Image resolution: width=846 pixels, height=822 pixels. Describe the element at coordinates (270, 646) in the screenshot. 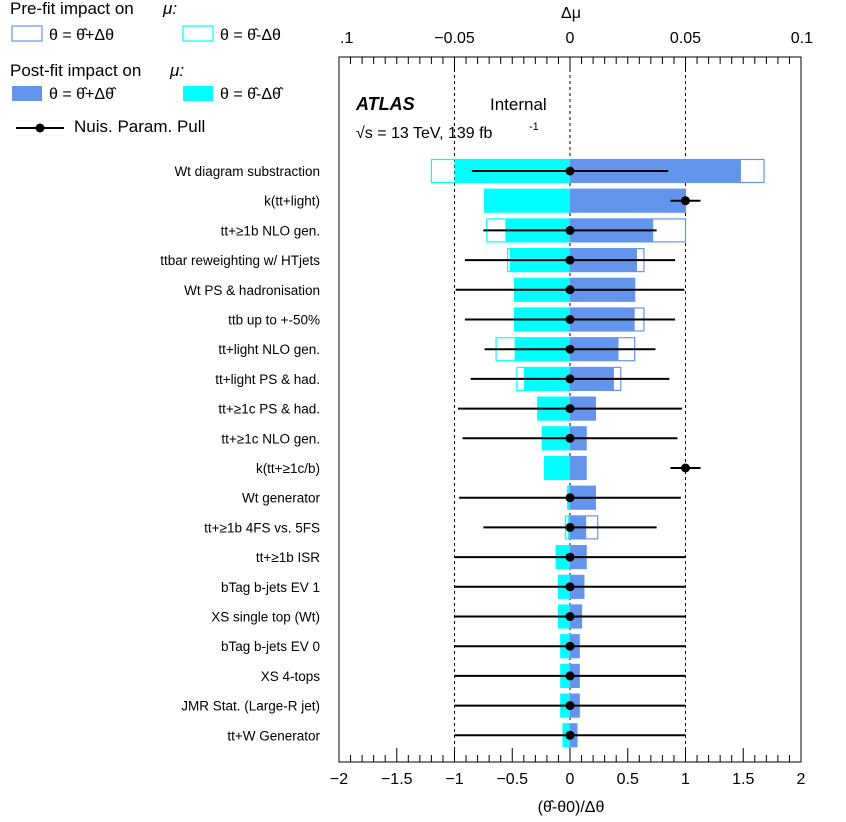

I see `parameter-label: bTag b-jets EV 0` at that location.